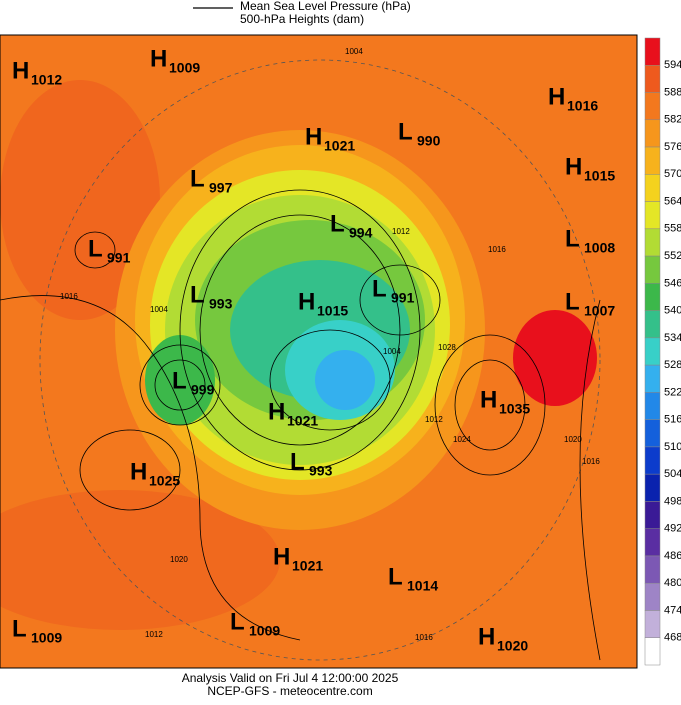  Describe the element at coordinates (361, 233) in the screenshot. I see `center-pressure: 994` at that location.